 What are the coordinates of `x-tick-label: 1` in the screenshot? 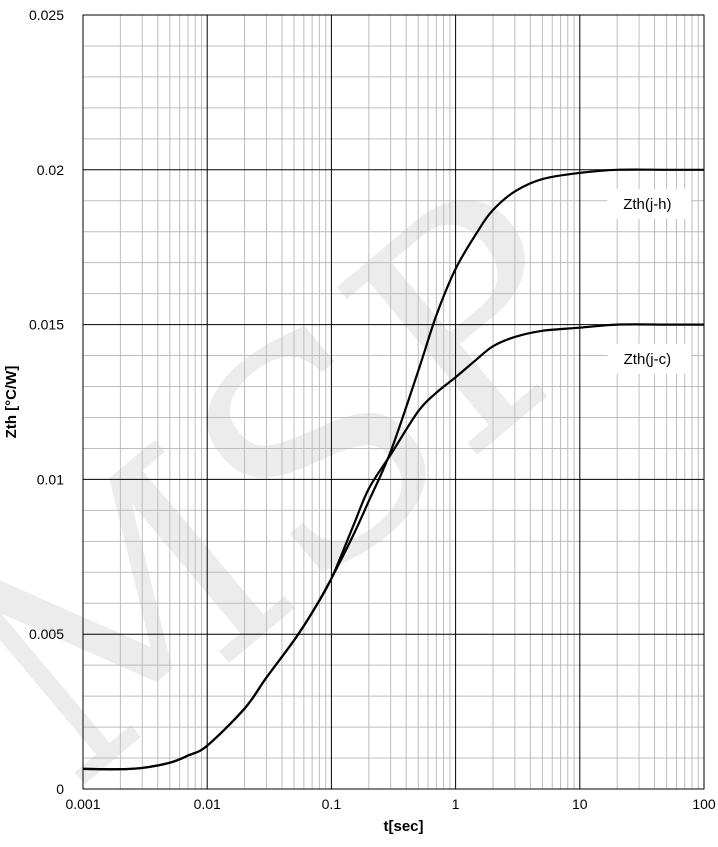 It's located at (456, 804).